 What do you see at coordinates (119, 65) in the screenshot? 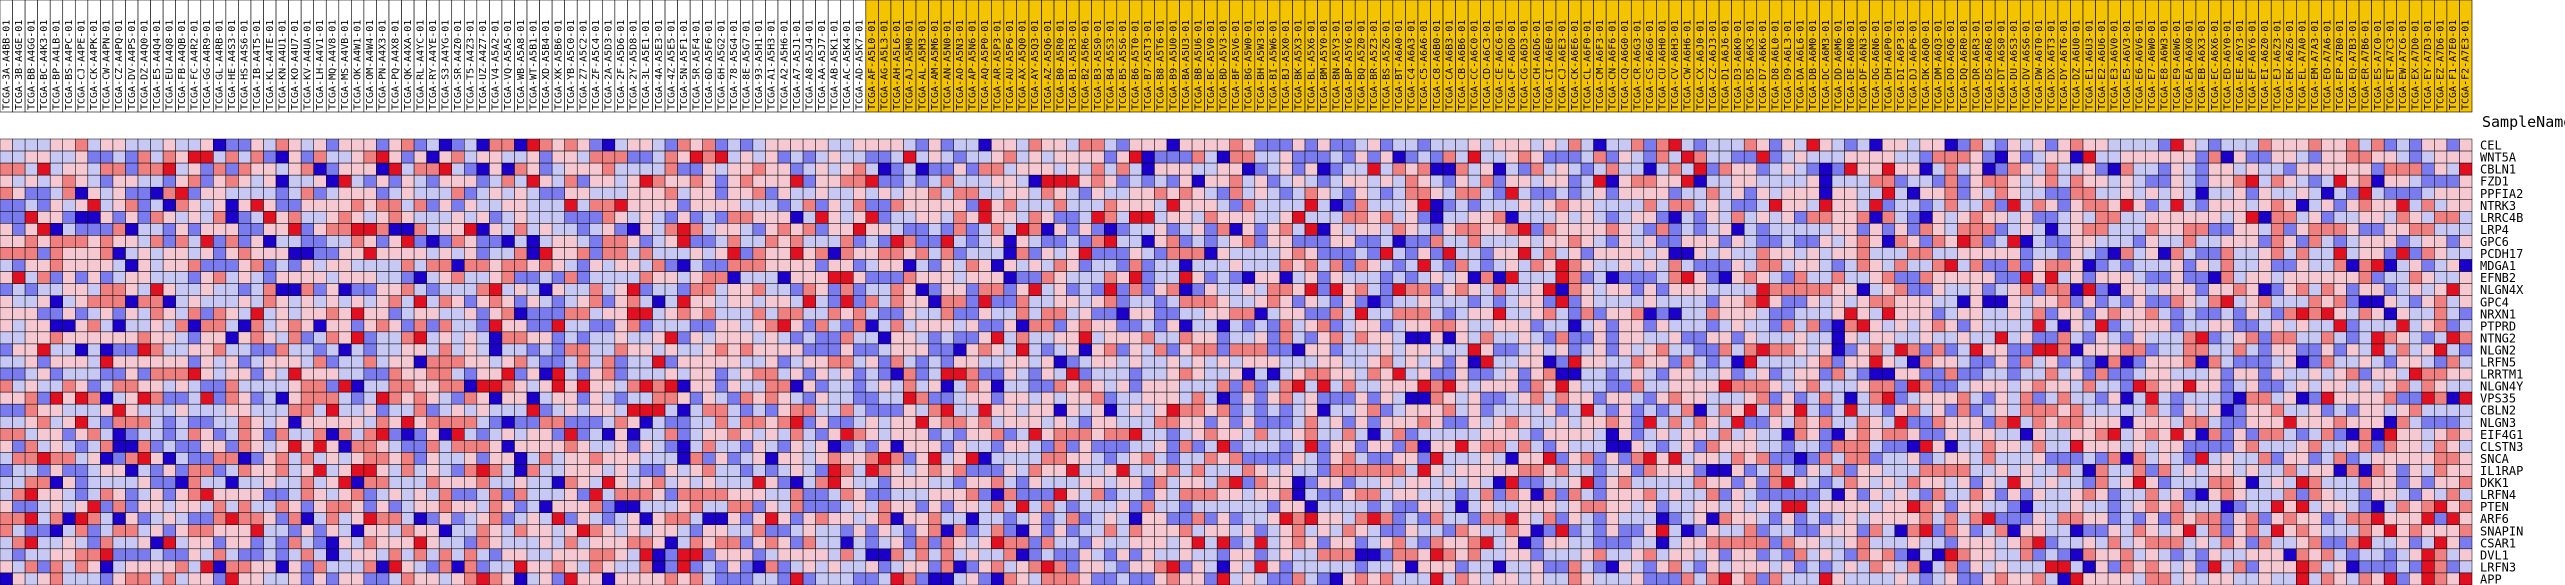
I see `sample-label: TCGA-CZ-A4PQ-01` at bounding box center [119, 65].